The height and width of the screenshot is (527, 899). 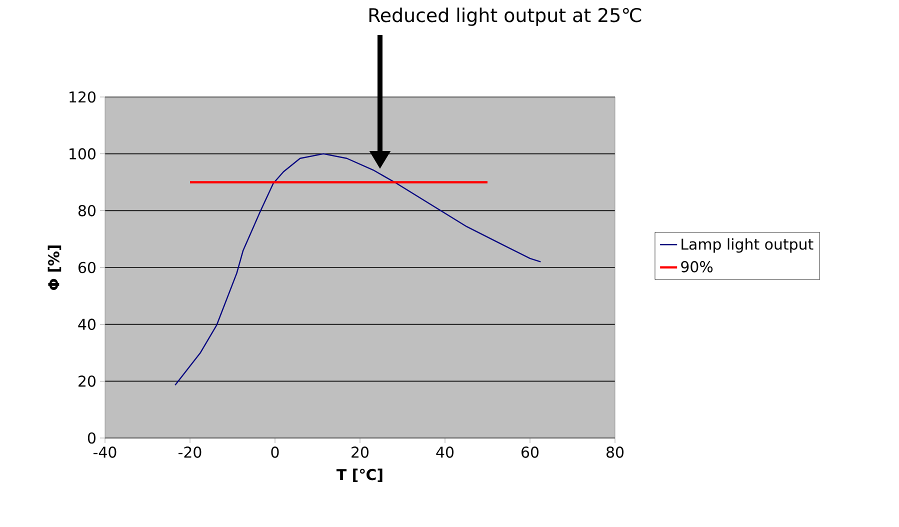 What do you see at coordinates (83, 154) in the screenshot?
I see `y-tick-label: 100` at bounding box center [83, 154].